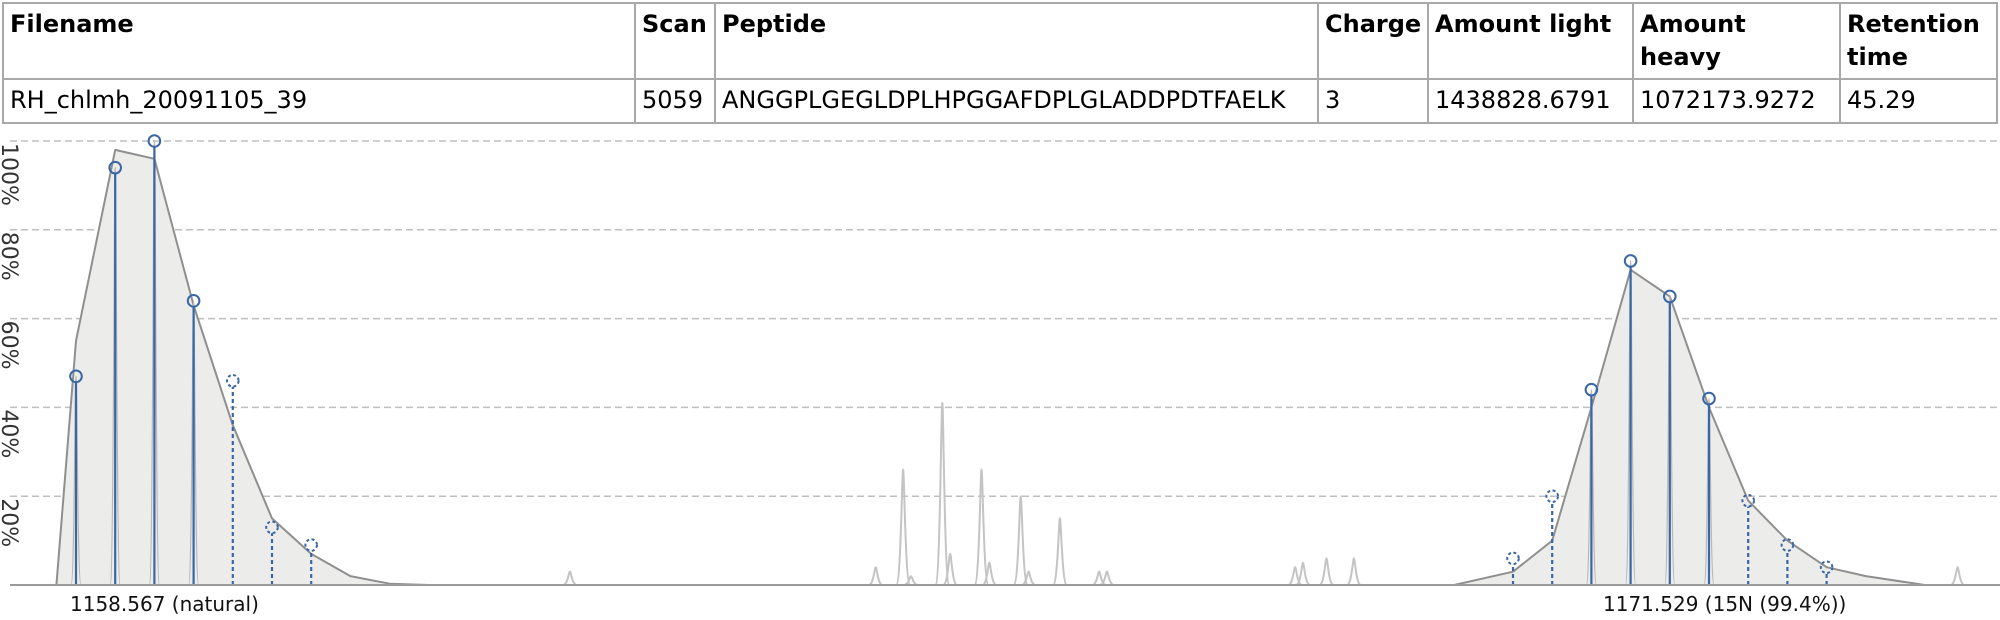  What do you see at coordinates (1373, 101) in the screenshot?
I see `cell-charge: 3` at bounding box center [1373, 101].